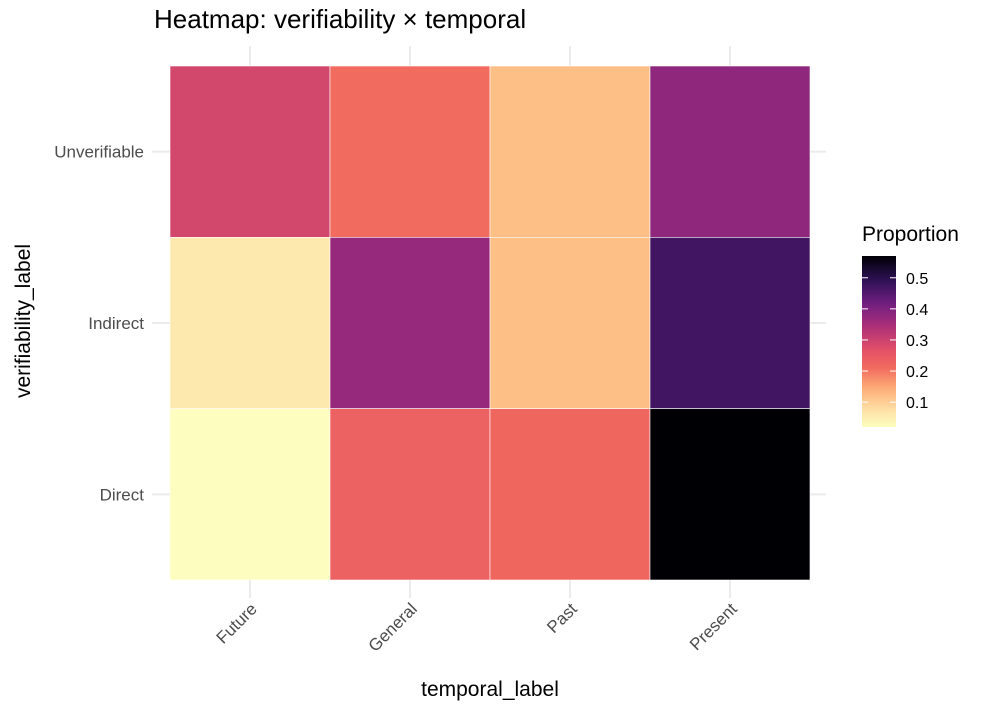  Describe the element at coordinates (99, 152) in the screenshot. I see `y-tick-label: Unverifiable` at that location.